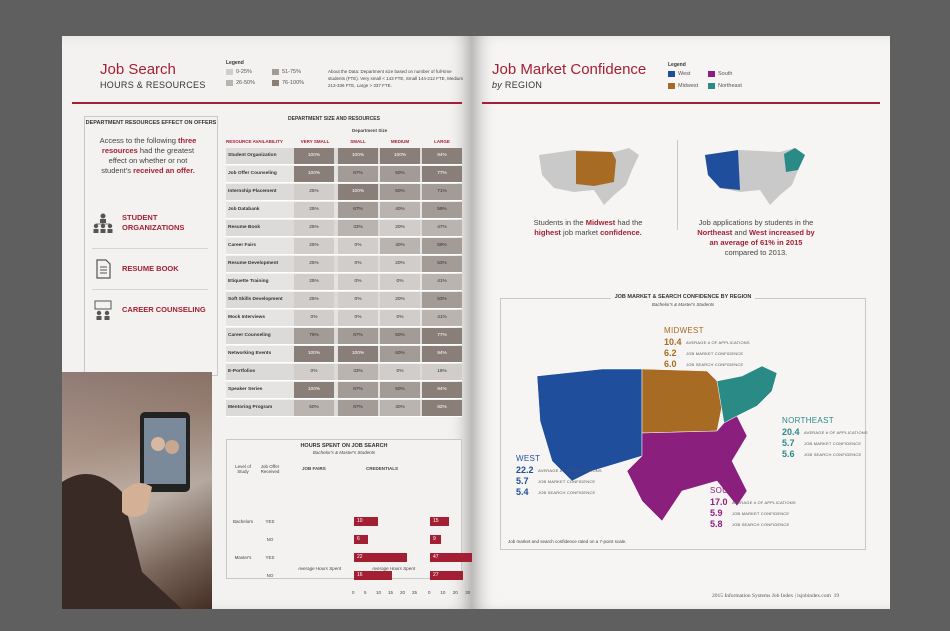 The width and height of the screenshot is (950, 631). Describe the element at coordinates (725, 74) in the screenshot. I see `legend-label: South` at that location.